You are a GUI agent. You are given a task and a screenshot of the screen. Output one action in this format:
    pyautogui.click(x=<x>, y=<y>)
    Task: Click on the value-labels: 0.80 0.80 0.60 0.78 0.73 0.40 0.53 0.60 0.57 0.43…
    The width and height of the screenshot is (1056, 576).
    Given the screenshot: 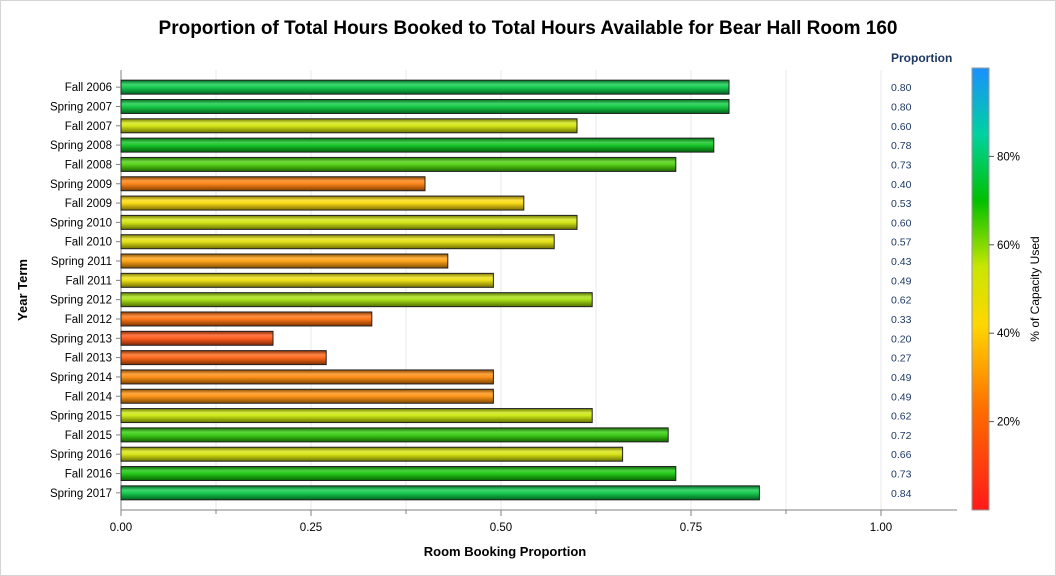 What is the action you would take?
    pyautogui.click(x=901, y=291)
    